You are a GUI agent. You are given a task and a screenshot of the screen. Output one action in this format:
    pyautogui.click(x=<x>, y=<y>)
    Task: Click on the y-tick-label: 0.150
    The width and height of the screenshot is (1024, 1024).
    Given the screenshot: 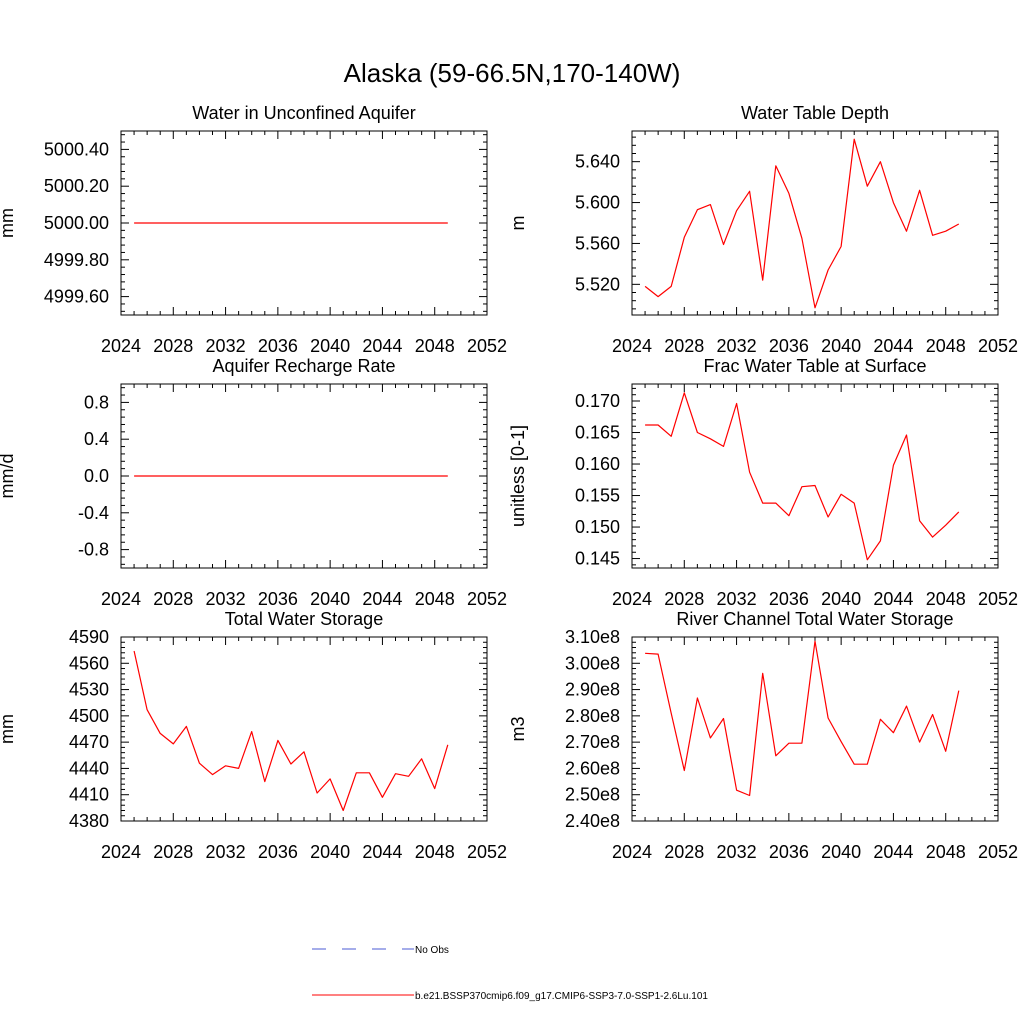 What is the action you would take?
    pyautogui.click(x=597, y=527)
    